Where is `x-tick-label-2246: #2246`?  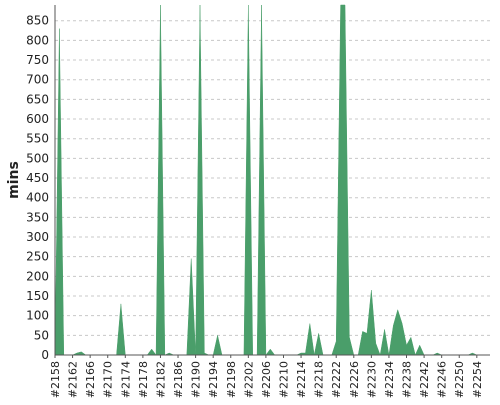 x-tick-label-2246: #2246 is located at coordinates (442, 379).